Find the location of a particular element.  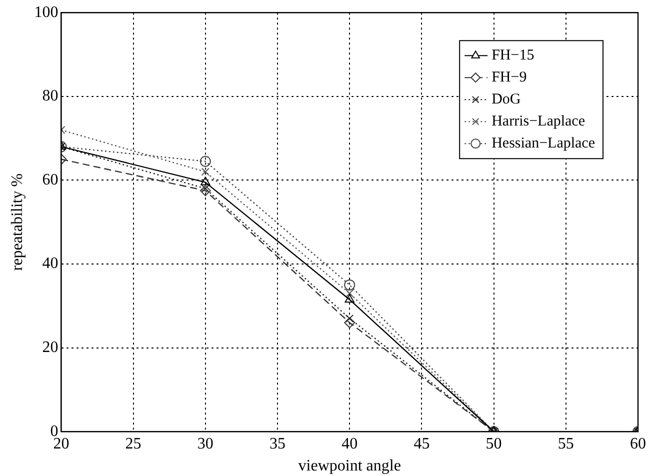

x-axis-title: viewpoint angle is located at coordinates (349, 466).